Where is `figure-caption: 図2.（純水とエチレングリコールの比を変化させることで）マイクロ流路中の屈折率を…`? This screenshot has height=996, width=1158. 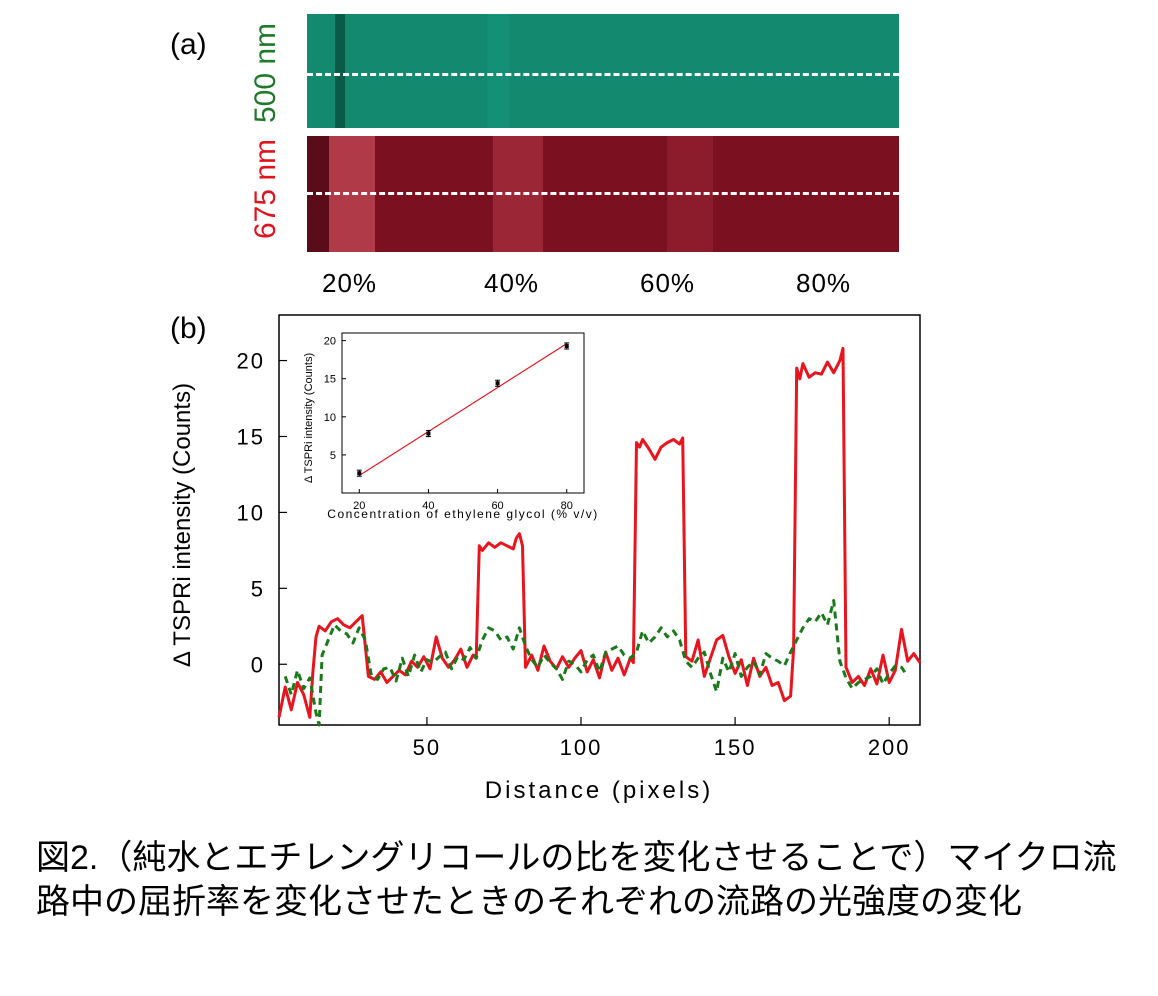 figure-caption: 図2.（純水とエチレングリコールの比を変化させることで）マイクロ流路中の屈折率を… is located at coordinates (576, 880).